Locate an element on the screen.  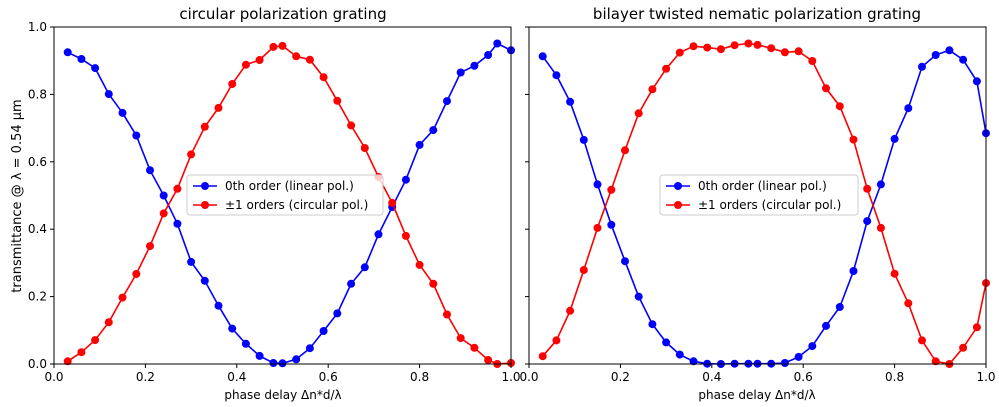
legend-marker is located at coordinates (205, 186).